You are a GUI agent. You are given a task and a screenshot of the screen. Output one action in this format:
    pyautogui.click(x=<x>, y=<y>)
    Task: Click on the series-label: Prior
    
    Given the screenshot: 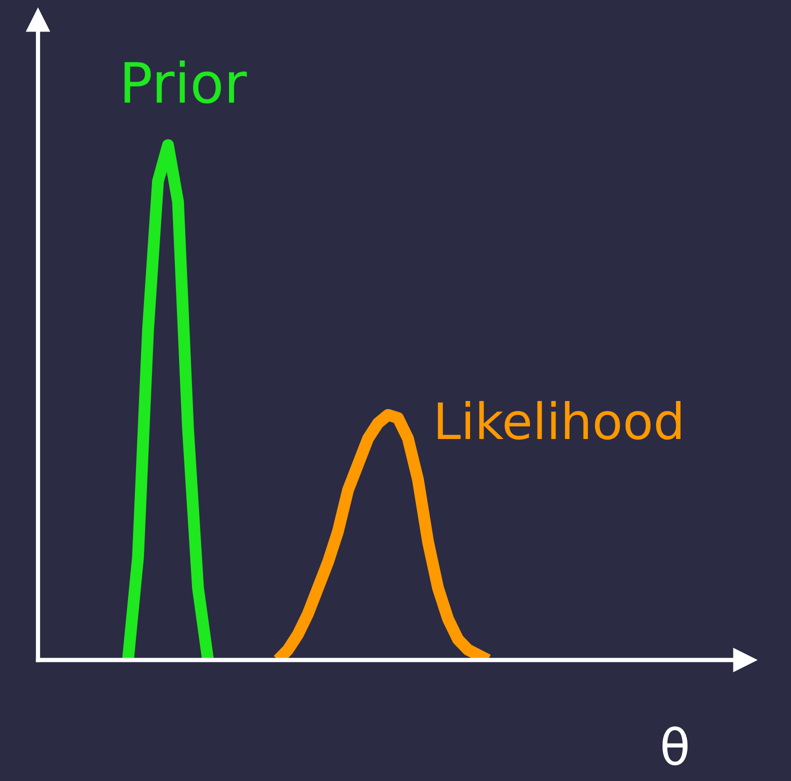 What is the action you would take?
    pyautogui.click(x=185, y=82)
    